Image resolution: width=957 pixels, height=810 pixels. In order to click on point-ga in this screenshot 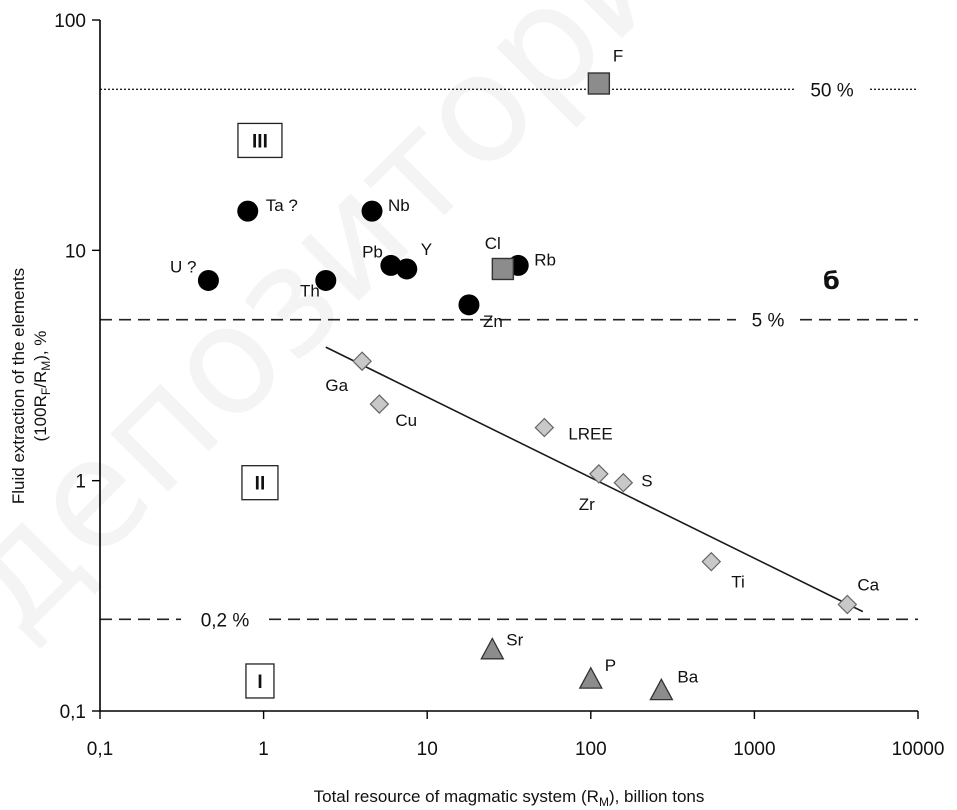, I will do `click(362, 361)`.